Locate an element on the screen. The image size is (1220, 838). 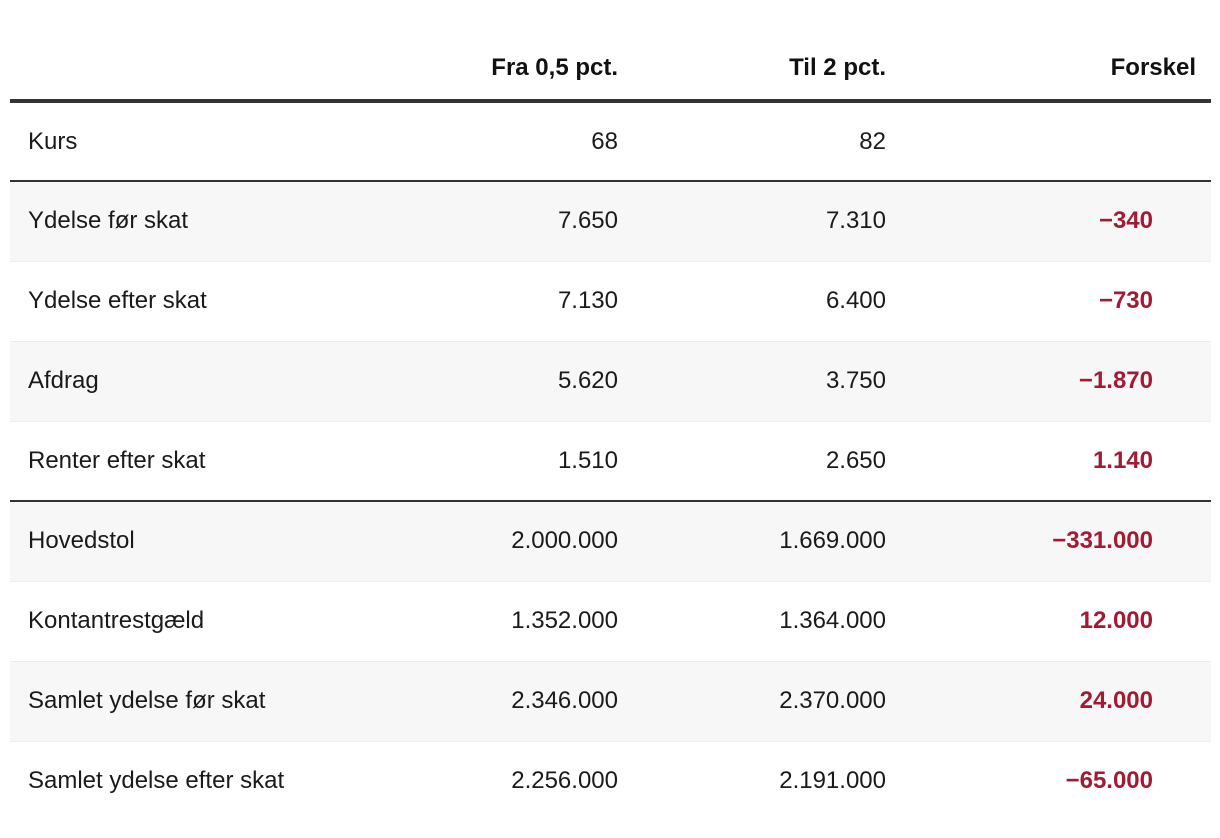
row-label: Afdrag is located at coordinates (220, 381).